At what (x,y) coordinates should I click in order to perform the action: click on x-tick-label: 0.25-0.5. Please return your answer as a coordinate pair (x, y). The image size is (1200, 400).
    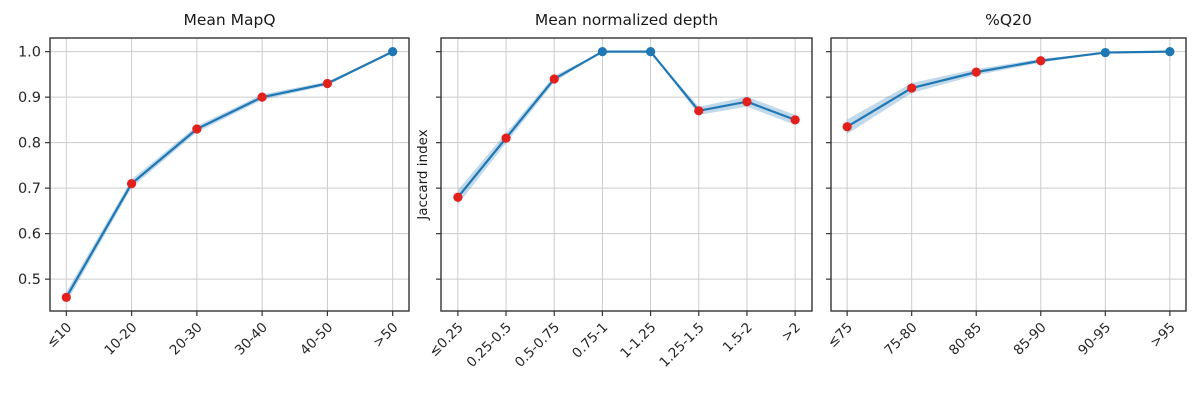
    Looking at the image, I should click on (489, 345).